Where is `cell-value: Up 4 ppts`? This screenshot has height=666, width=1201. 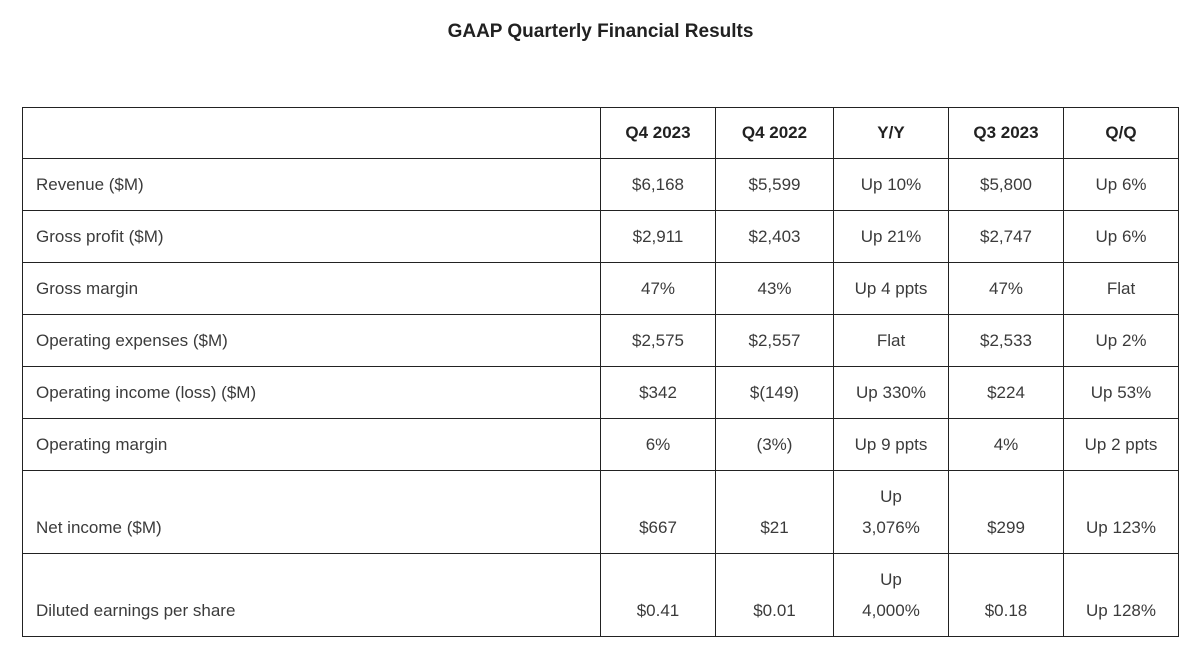
cell-value: Up 4 ppts is located at coordinates (891, 288).